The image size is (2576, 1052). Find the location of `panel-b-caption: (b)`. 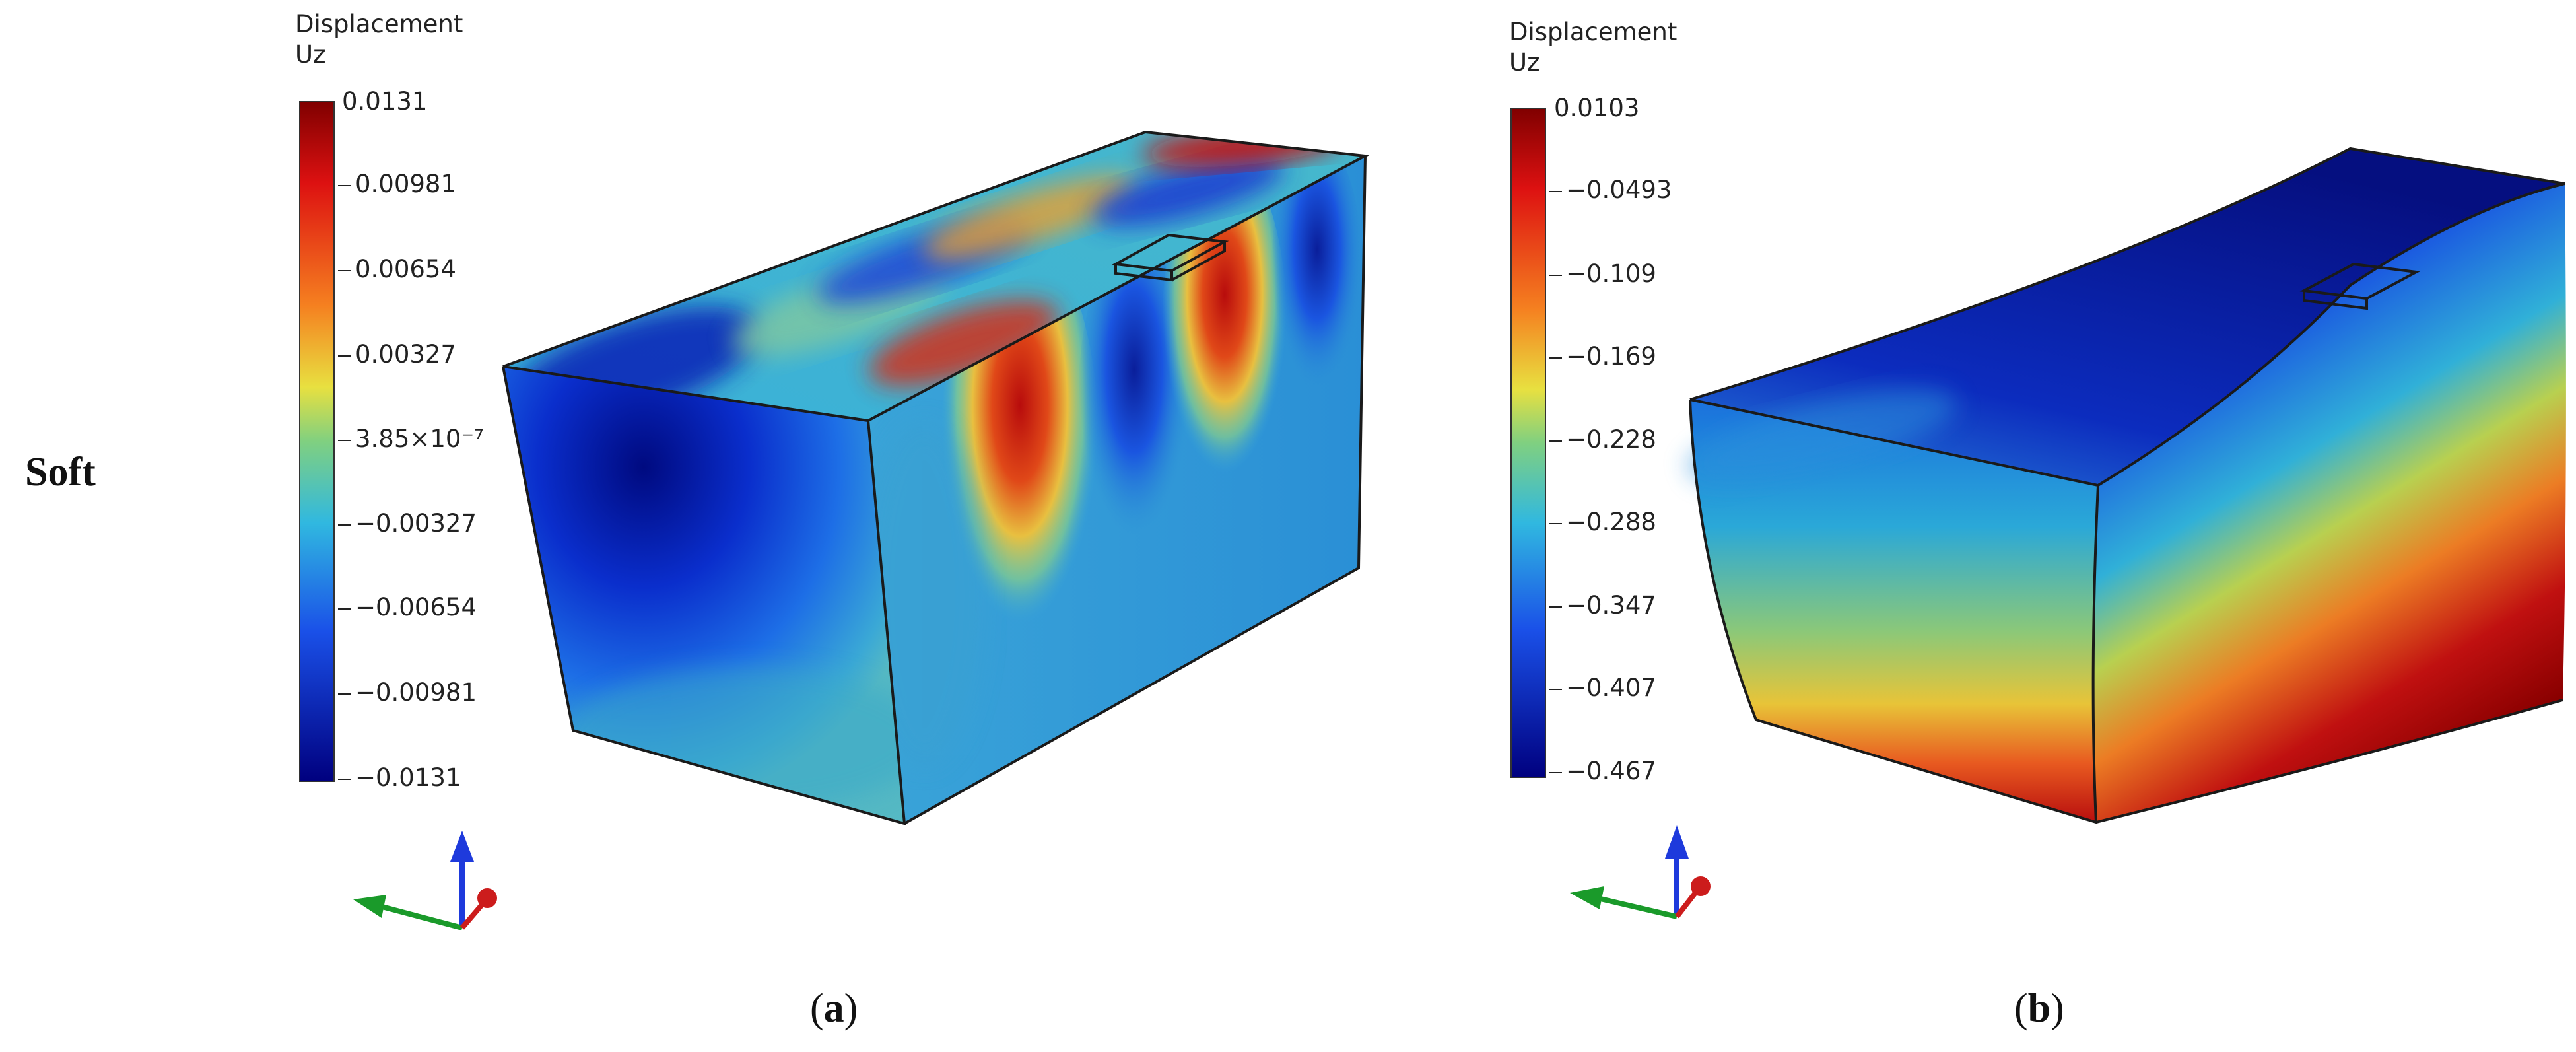

panel-b-caption: (b) is located at coordinates (2039, 1008).